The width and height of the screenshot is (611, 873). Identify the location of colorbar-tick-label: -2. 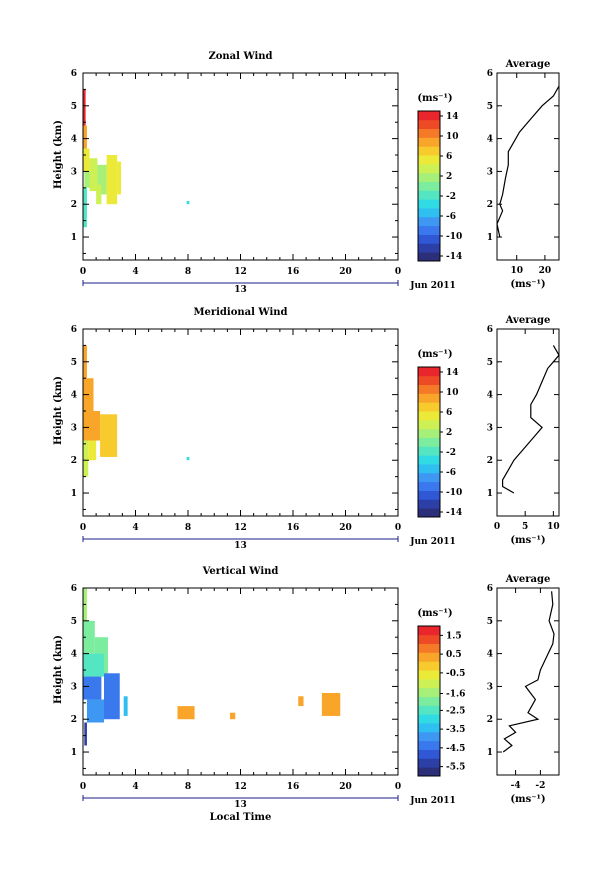
(451, 197).